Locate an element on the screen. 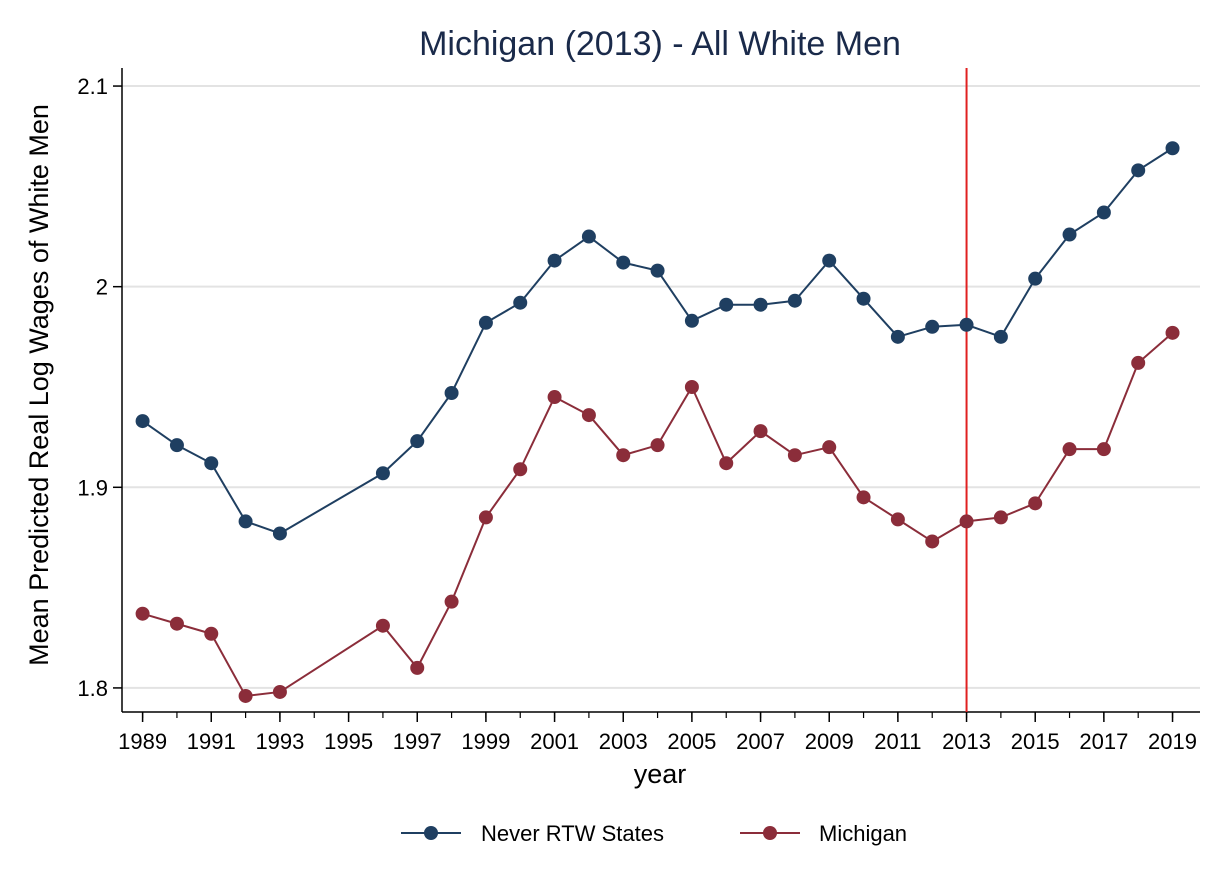  x-tick-label: 2007 is located at coordinates (760, 741).